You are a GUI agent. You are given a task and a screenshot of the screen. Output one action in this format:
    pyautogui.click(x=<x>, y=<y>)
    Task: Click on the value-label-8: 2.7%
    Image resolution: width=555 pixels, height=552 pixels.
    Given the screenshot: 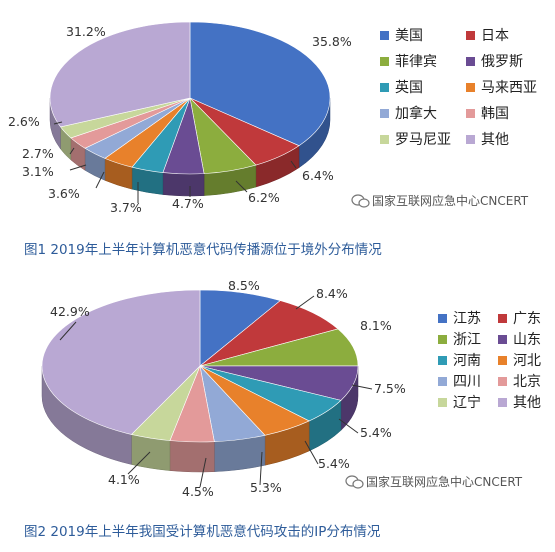 What is the action you would take?
    pyautogui.click(x=38, y=153)
    